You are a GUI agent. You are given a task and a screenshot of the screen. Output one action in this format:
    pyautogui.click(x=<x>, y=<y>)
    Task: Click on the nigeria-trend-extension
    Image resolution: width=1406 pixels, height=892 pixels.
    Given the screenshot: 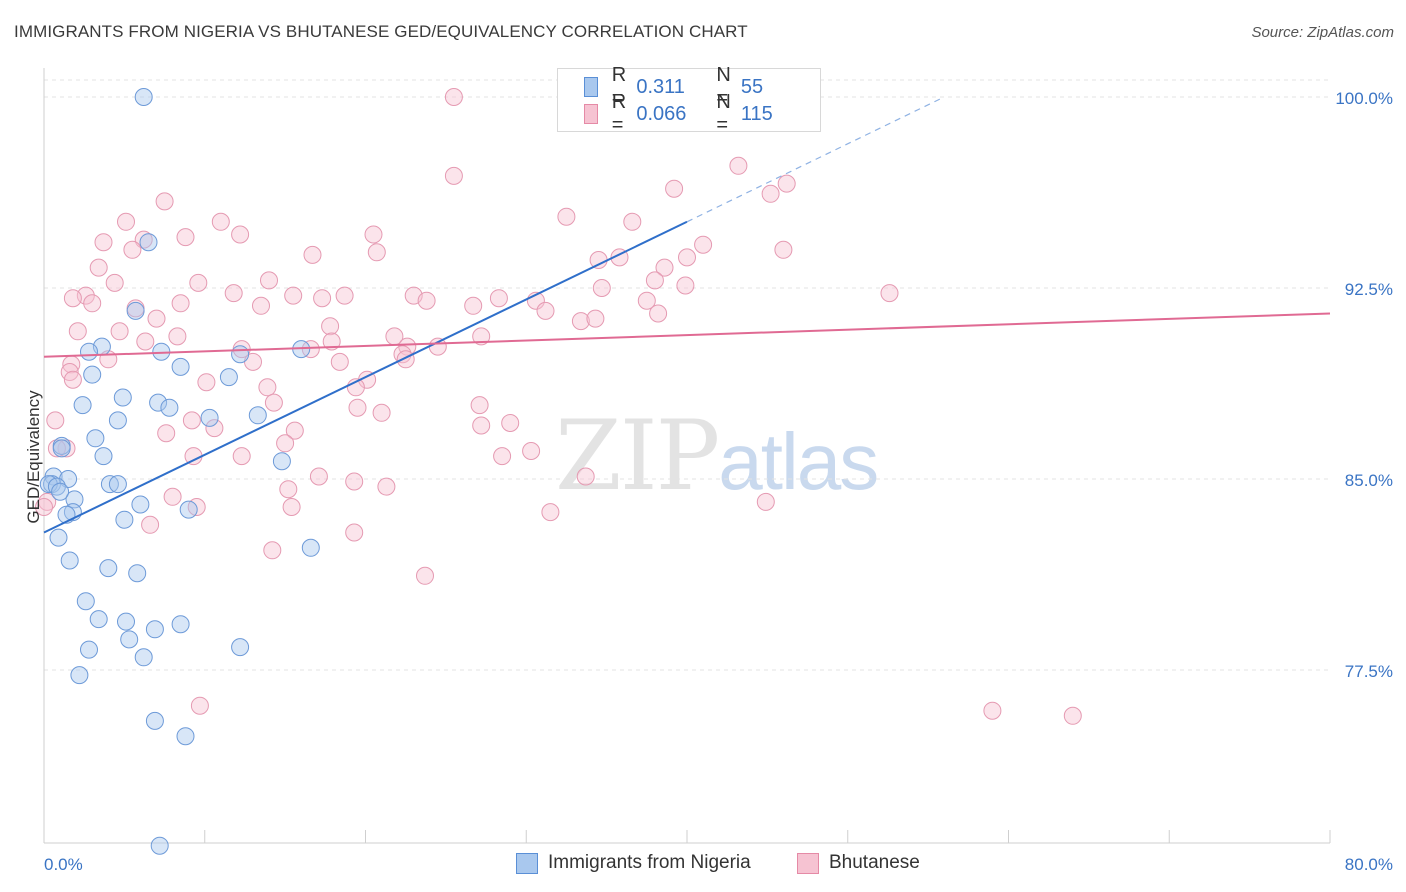 What is the action you would take?
    pyautogui.click(x=815, y=159)
    